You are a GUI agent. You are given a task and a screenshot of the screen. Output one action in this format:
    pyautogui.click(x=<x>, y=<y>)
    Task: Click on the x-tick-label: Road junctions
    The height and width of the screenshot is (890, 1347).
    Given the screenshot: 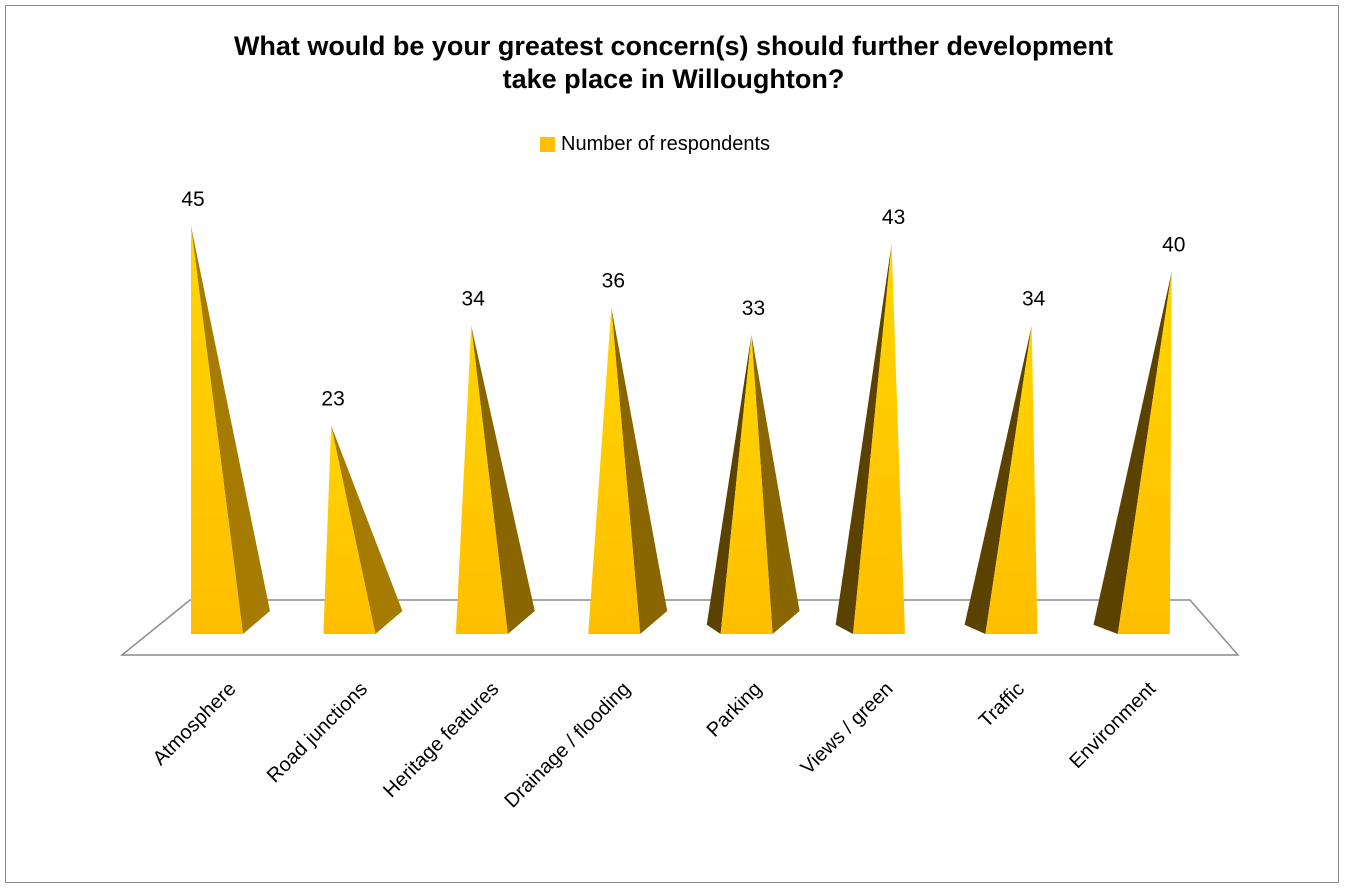 What is the action you would take?
    pyautogui.click(x=317, y=732)
    